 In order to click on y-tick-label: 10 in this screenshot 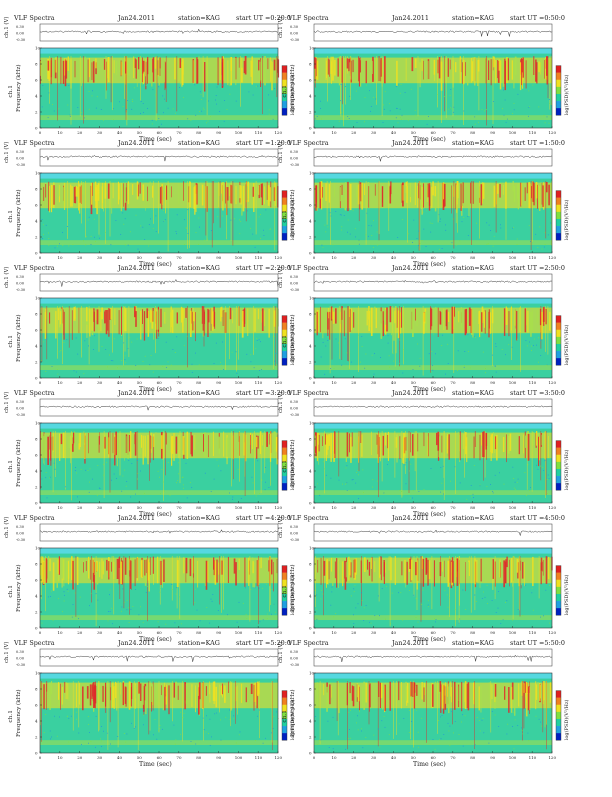, I will do `click(38, 48)`.